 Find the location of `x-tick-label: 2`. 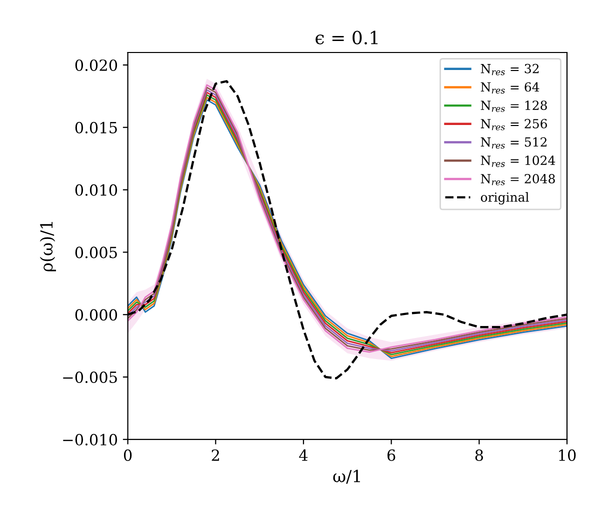

x-tick-label: 2 is located at coordinates (215, 455).